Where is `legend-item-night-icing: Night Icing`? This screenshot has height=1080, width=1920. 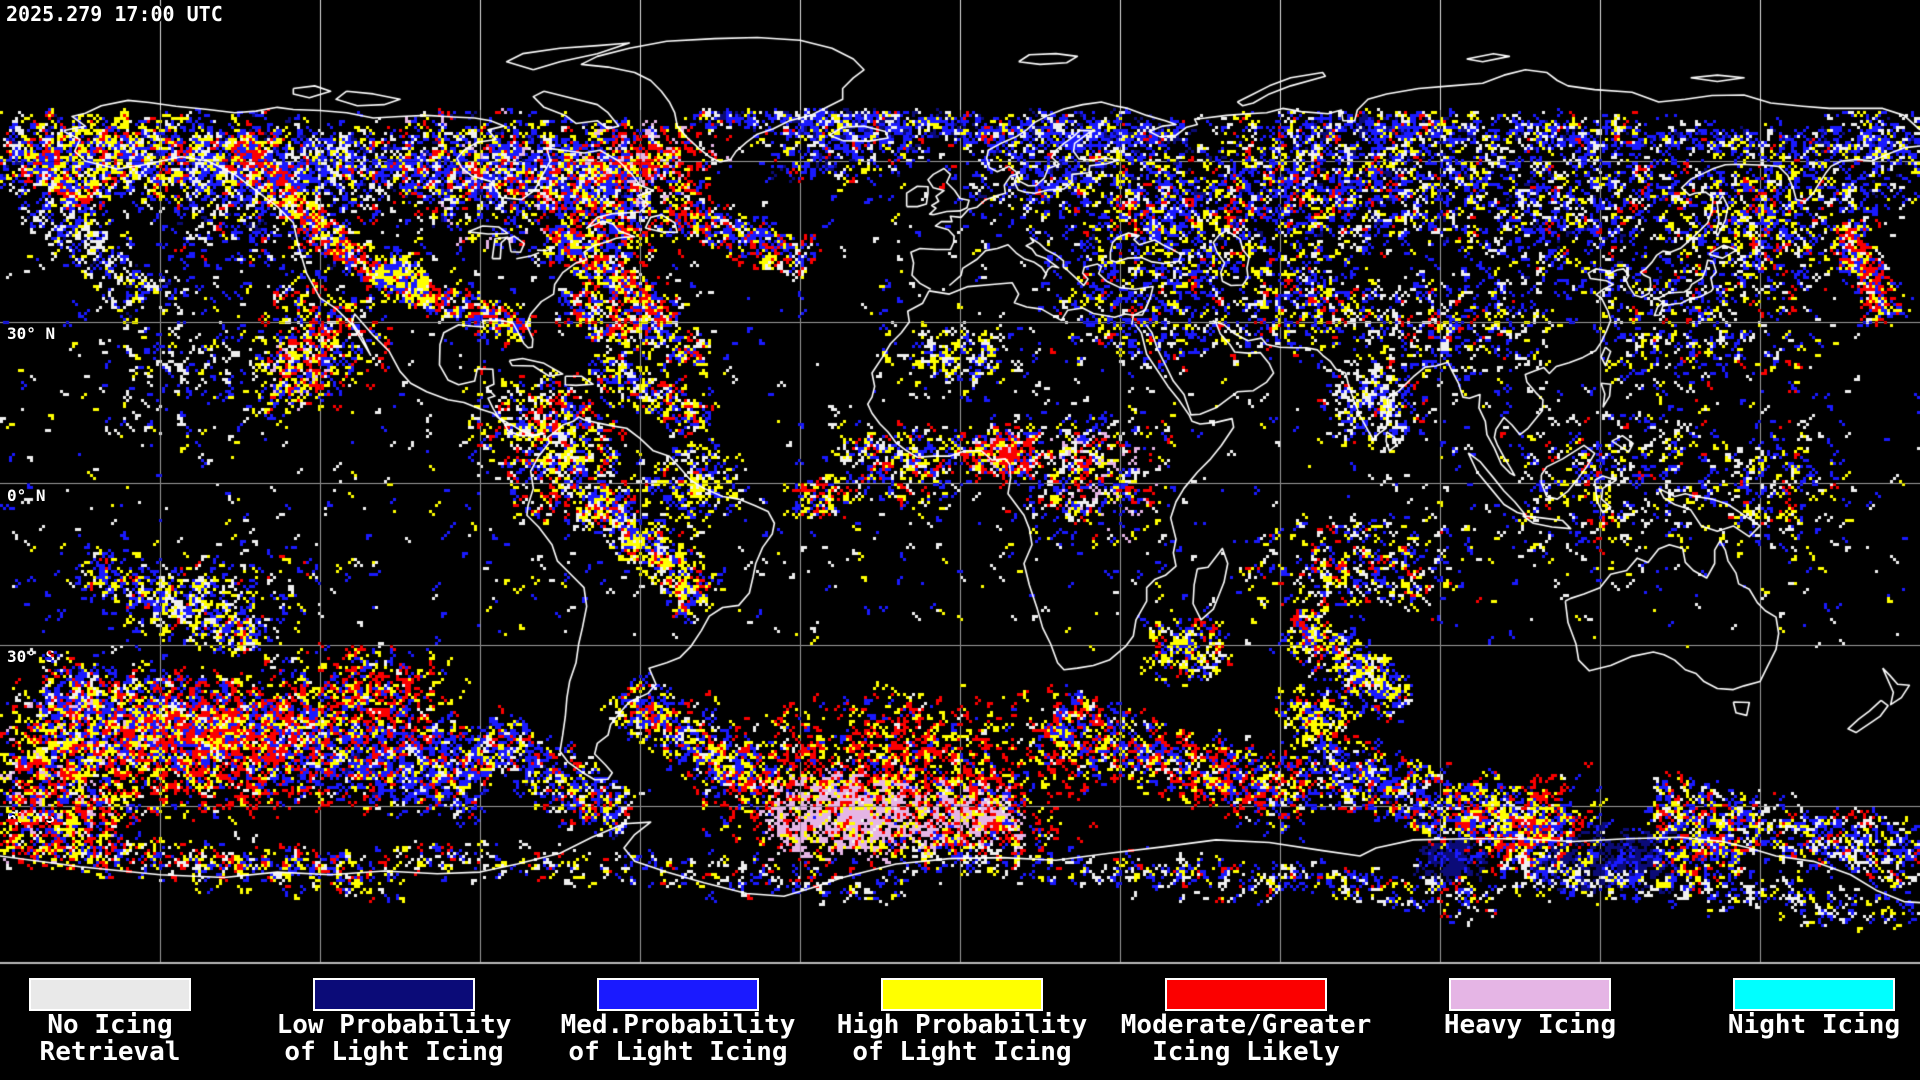
legend-item-night-icing: Night Icing is located at coordinates (1814, 1028).